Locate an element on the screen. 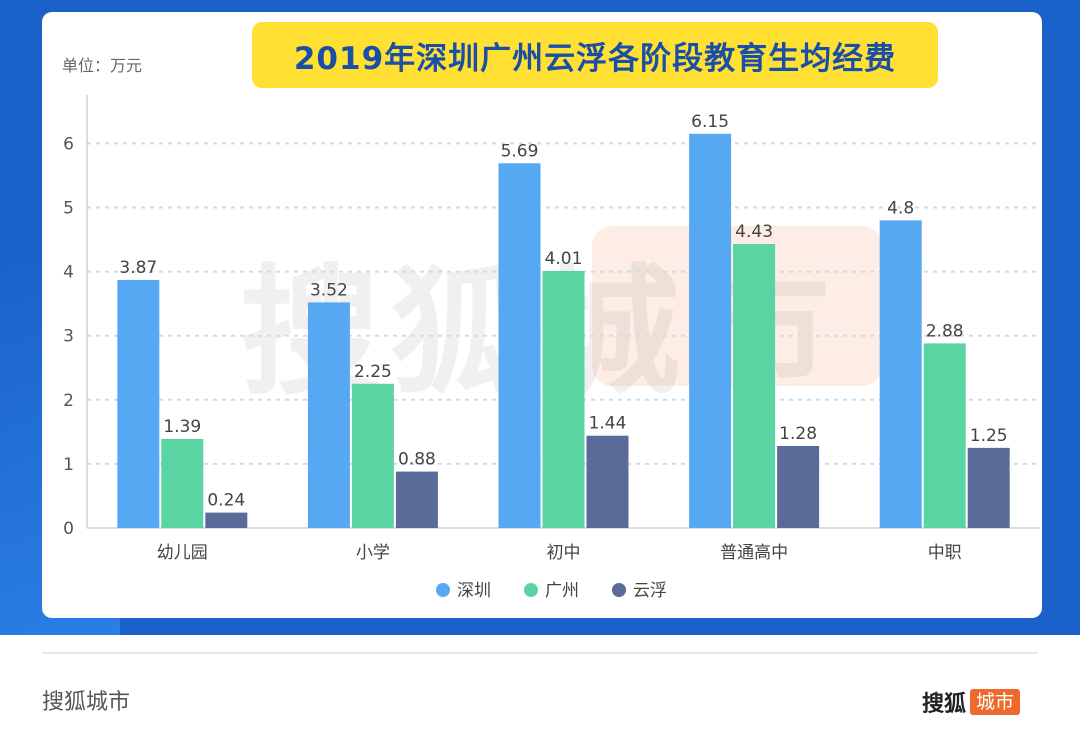 This screenshot has height=739, width=1080. bar-深圳-中职 is located at coordinates (900, 374).